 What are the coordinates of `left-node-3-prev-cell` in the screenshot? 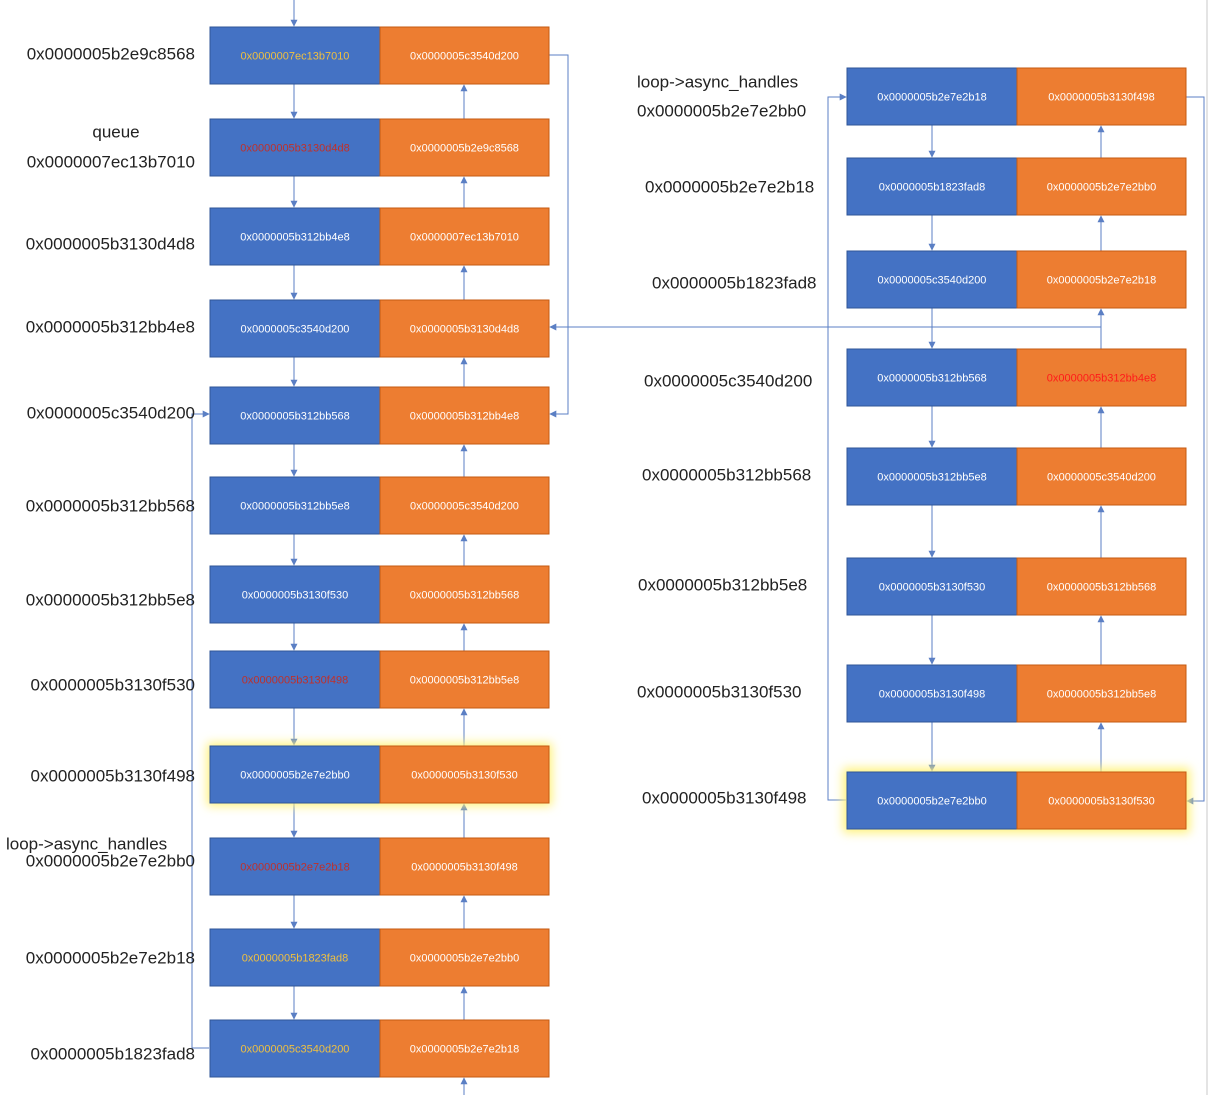 It's located at (464, 328).